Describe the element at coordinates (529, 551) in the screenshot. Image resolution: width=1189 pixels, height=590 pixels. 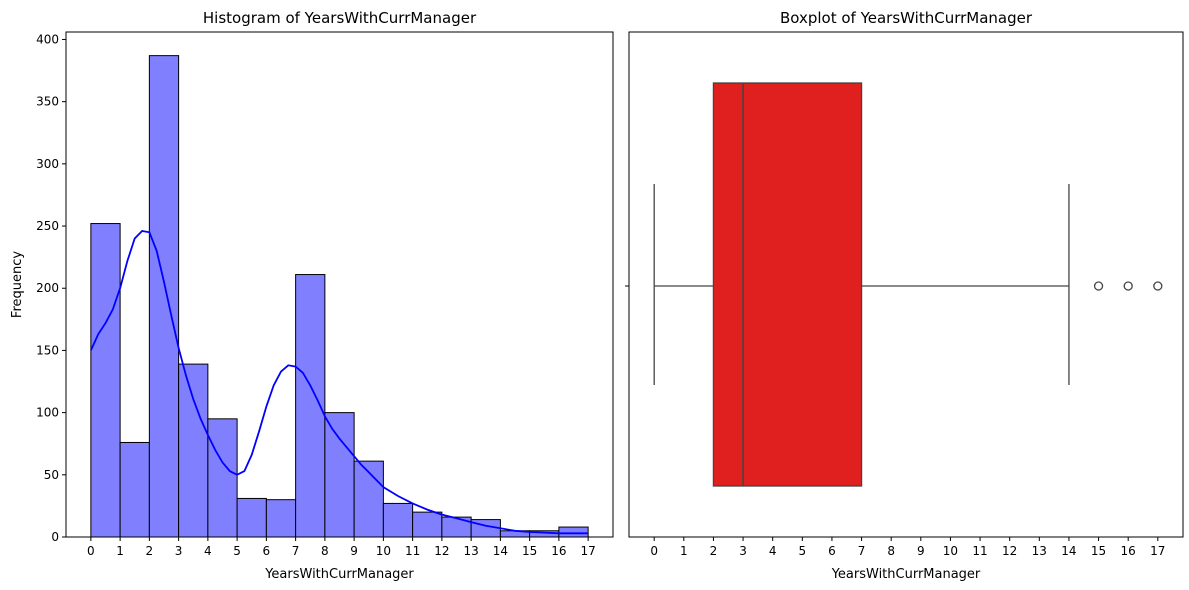
I see `histogram-x-tick-label: 15` at that location.